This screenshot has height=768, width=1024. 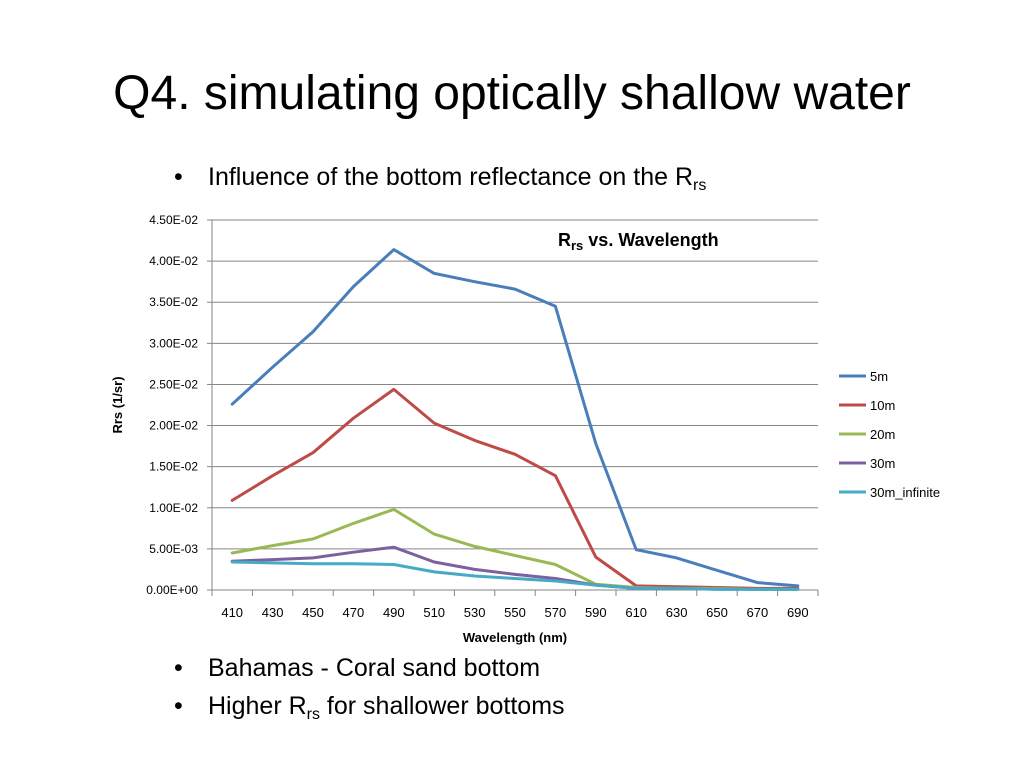 What do you see at coordinates (677, 612) in the screenshot?
I see `x-tick-label: 630` at bounding box center [677, 612].